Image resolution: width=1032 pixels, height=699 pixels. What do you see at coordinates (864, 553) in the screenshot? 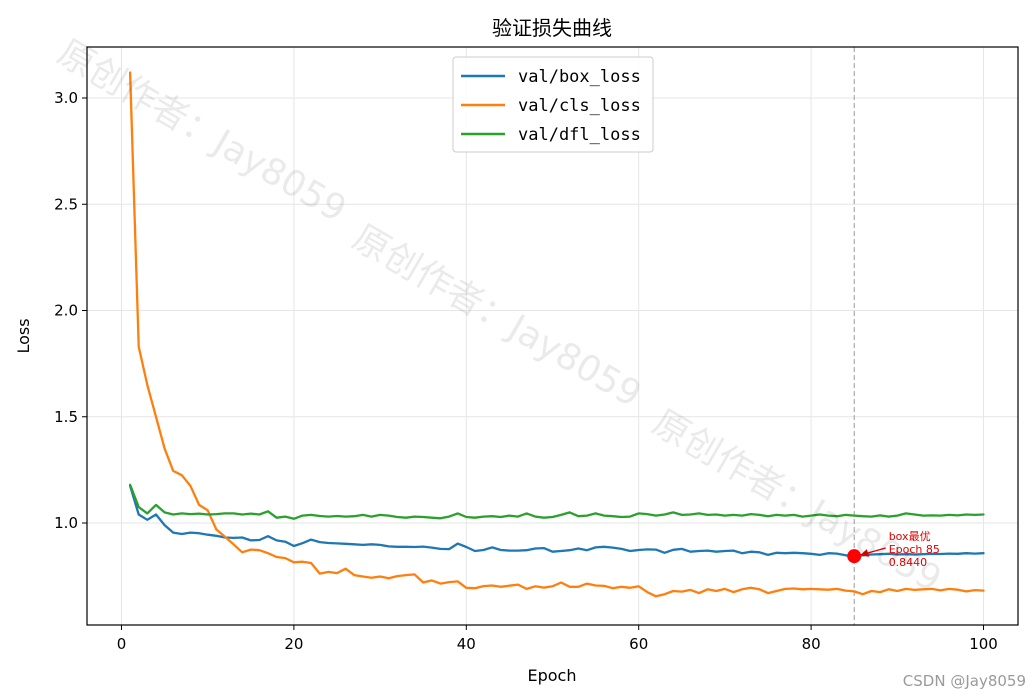
I see `annotation-arrowhead` at bounding box center [864, 553].